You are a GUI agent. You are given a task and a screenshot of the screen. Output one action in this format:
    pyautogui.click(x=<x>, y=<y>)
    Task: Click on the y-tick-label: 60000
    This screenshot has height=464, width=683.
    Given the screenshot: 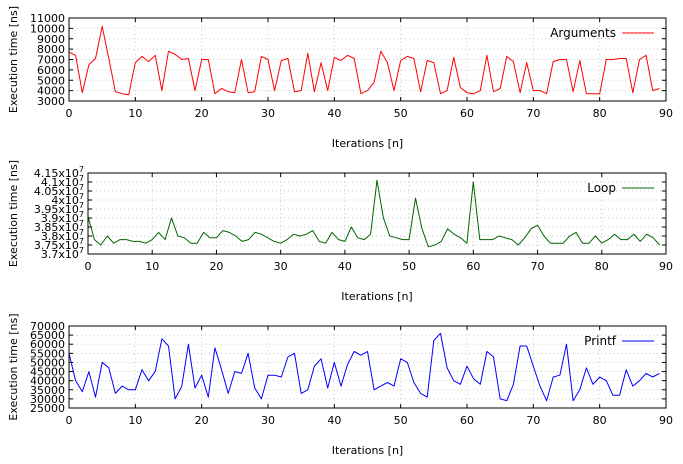 What is the action you would take?
    pyautogui.click(x=47, y=344)
    